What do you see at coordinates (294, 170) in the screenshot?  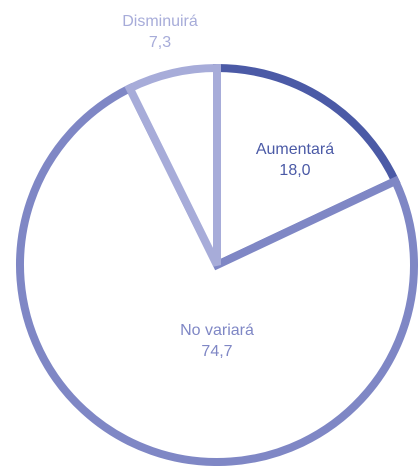 I see `slice-value-label: 18,0` at bounding box center [294, 170].